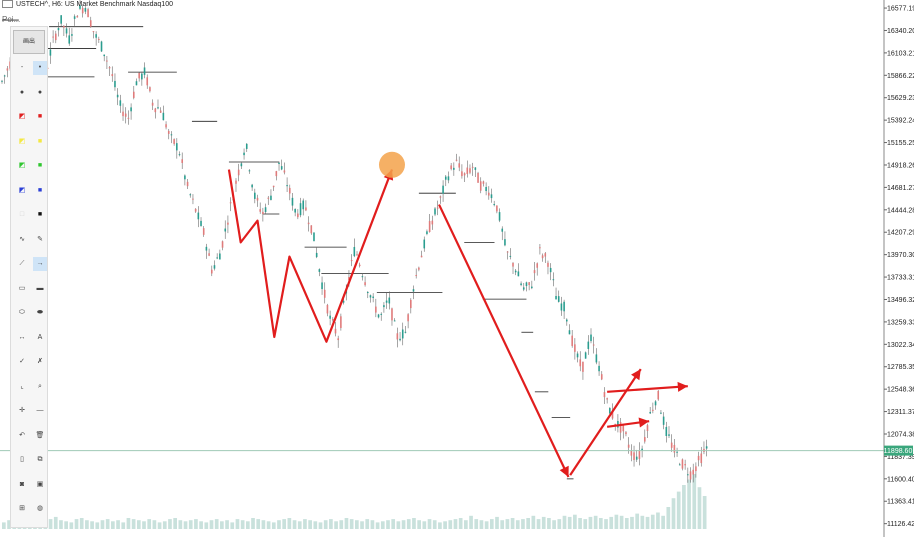 The image size is (914, 537). Describe the element at coordinates (900, 524) in the screenshot. I see `y-tick-label: 11126.42` at that location.